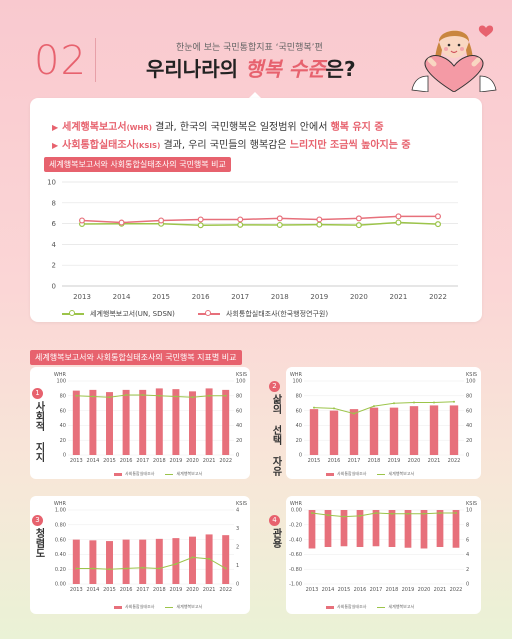 The width and height of the screenshot is (512, 639). I want to click on left-tick-label: 0.80, so click(60, 526).